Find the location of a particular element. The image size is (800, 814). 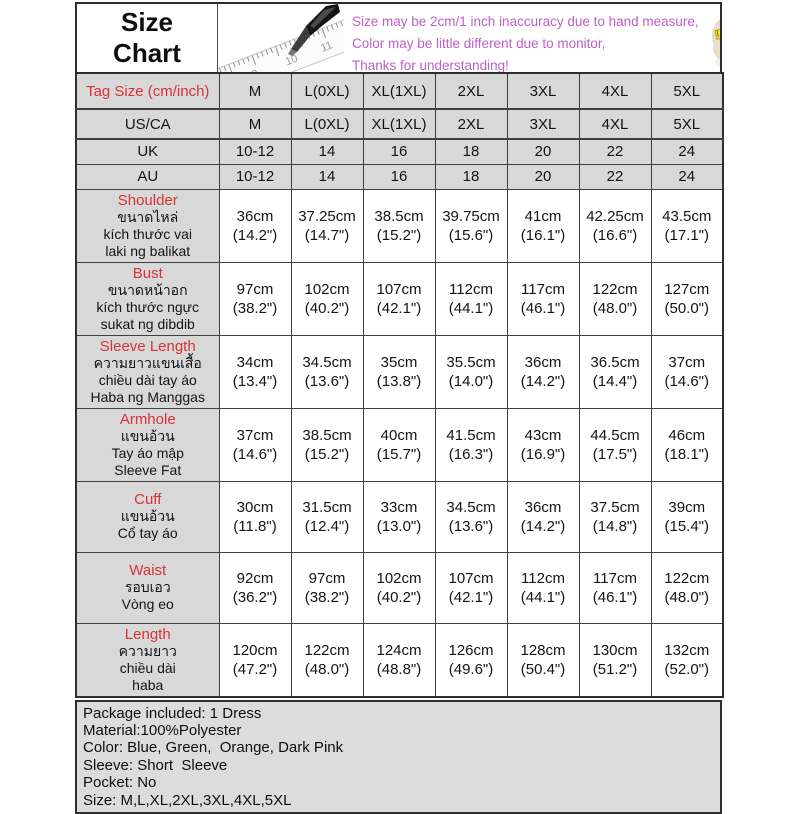

measure-cm-value: 46cm is located at coordinates (687, 435).